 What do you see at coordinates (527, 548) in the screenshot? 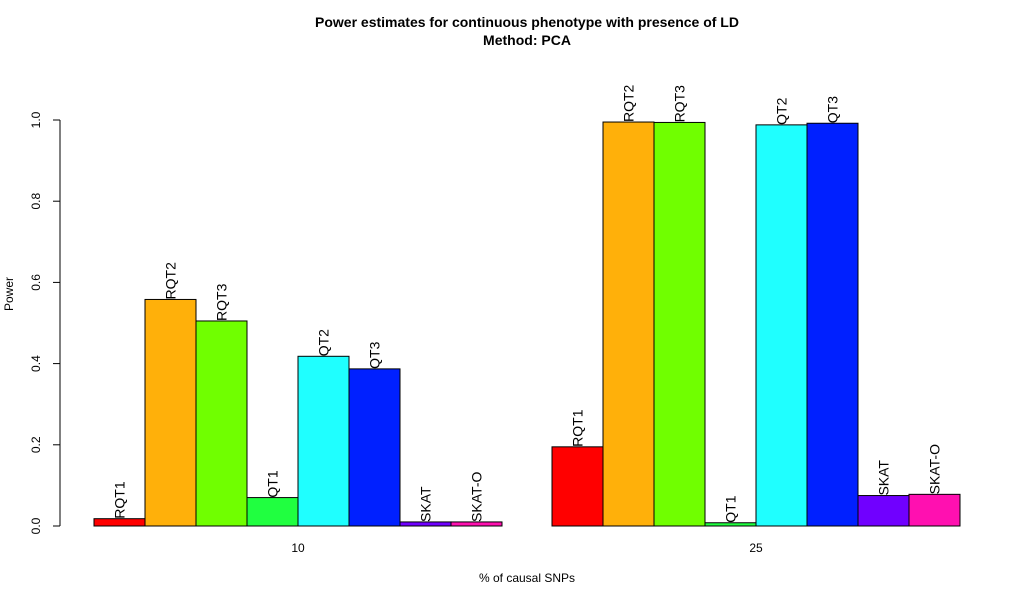
I see `x-axis-tick-labels: 10 25` at bounding box center [527, 548].